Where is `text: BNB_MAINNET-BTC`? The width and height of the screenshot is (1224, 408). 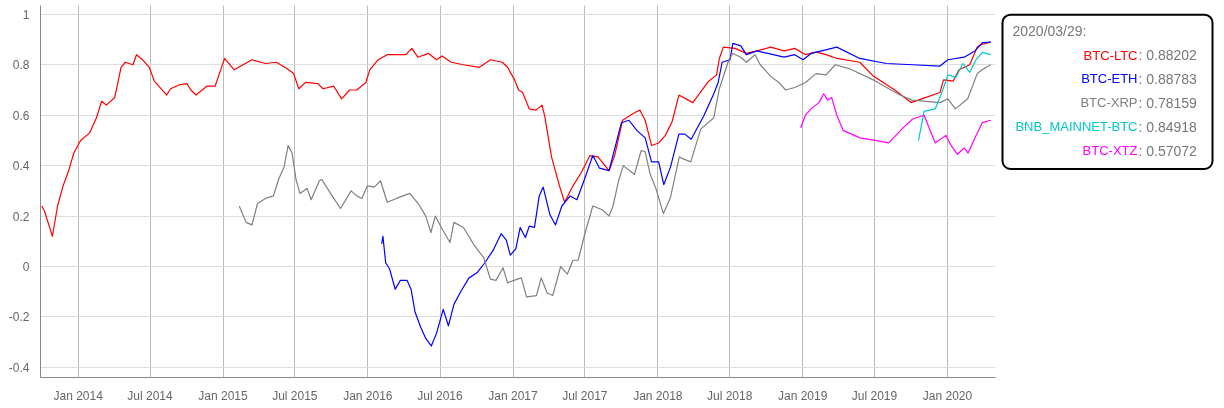 text: BNB_MAINNET-BTC is located at coordinates (1076, 127).